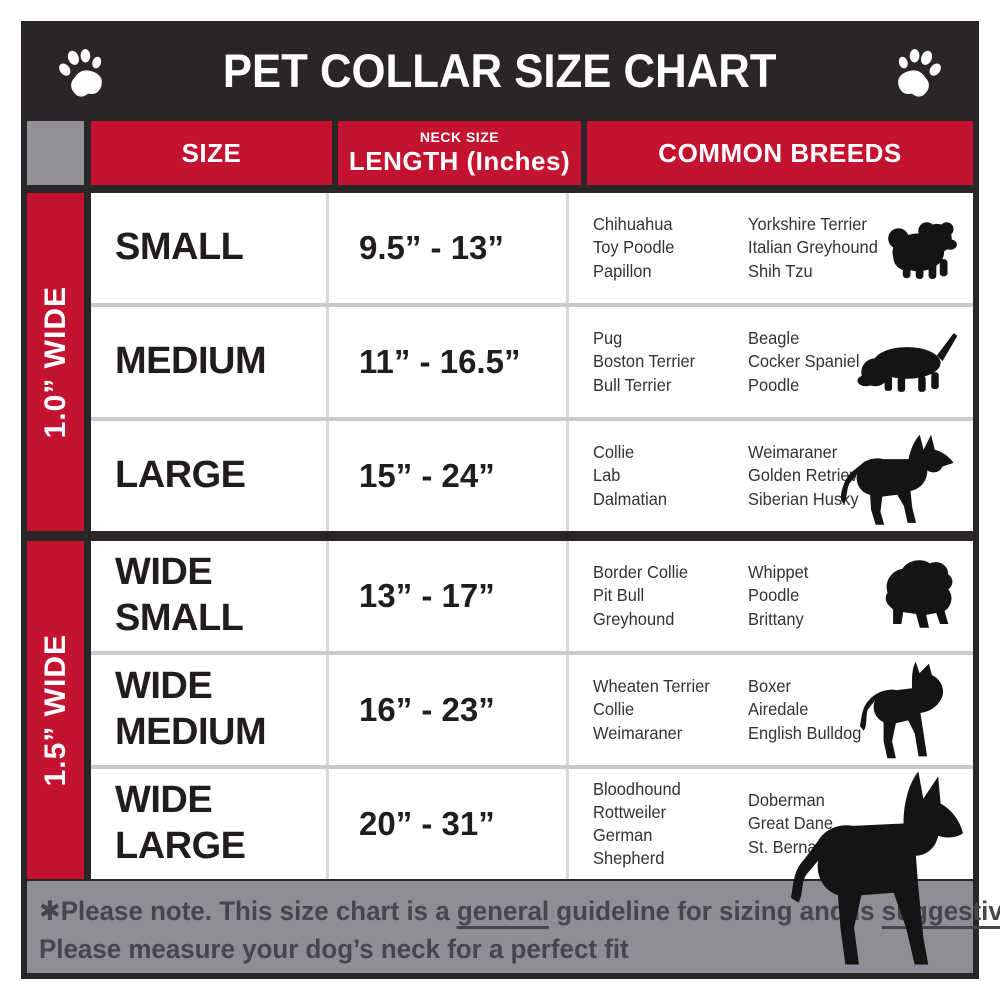 The image size is (1000, 1000). What do you see at coordinates (902, 476) in the screenshot?
I see `shepherd-silhouette-icon` at bounding box center [902, 476].